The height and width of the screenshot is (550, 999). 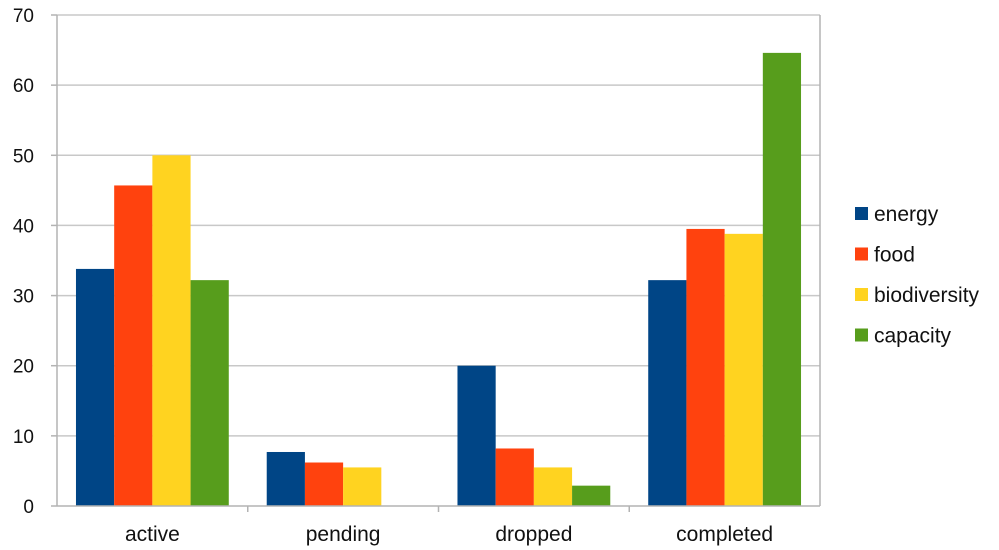 I want to click on legend-item-capacity: capacity, so click(x=903, y=336).